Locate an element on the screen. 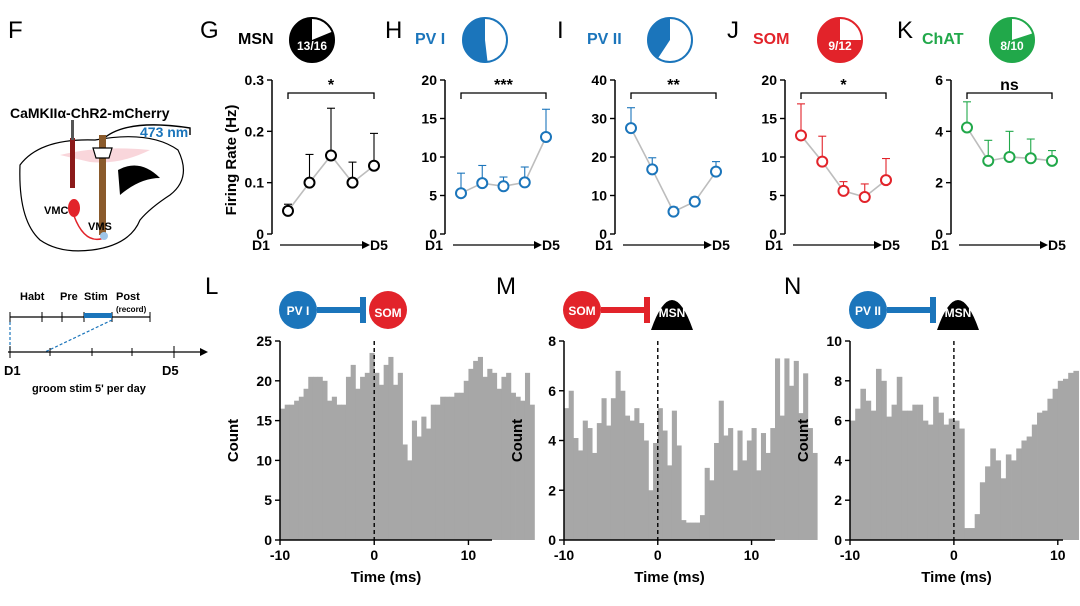 The image size is (1080, 606). schematic-caption: groom stim 5' per day is located at coordinates (89, 389).